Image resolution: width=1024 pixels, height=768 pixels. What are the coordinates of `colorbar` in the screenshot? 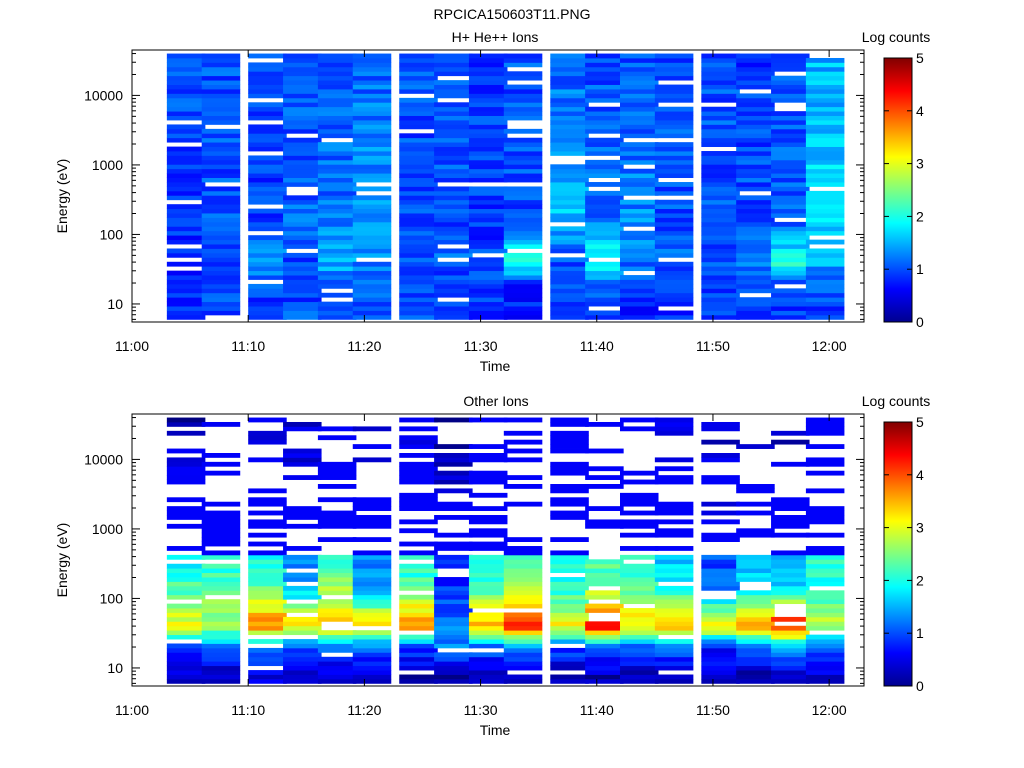 It's located at (898, 554).